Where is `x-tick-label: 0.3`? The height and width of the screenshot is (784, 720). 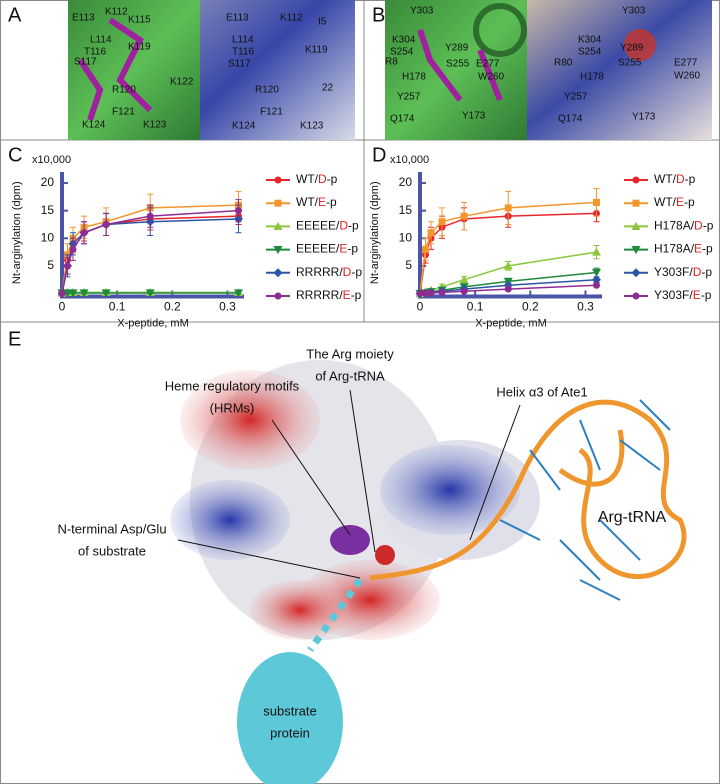 x-tick-label: 0.3 is located at coordinates (227, 307).